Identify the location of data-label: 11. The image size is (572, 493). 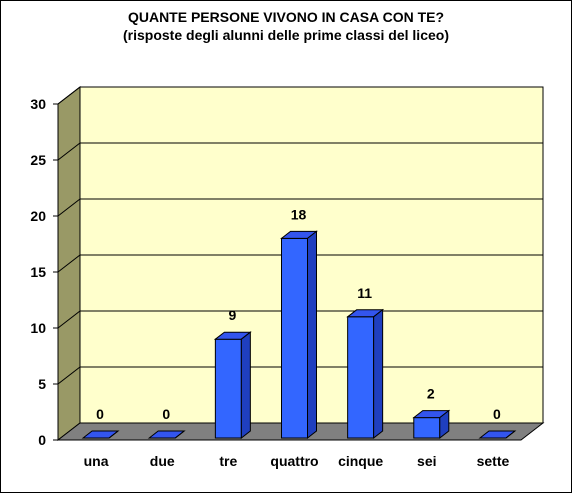
(364, 293).